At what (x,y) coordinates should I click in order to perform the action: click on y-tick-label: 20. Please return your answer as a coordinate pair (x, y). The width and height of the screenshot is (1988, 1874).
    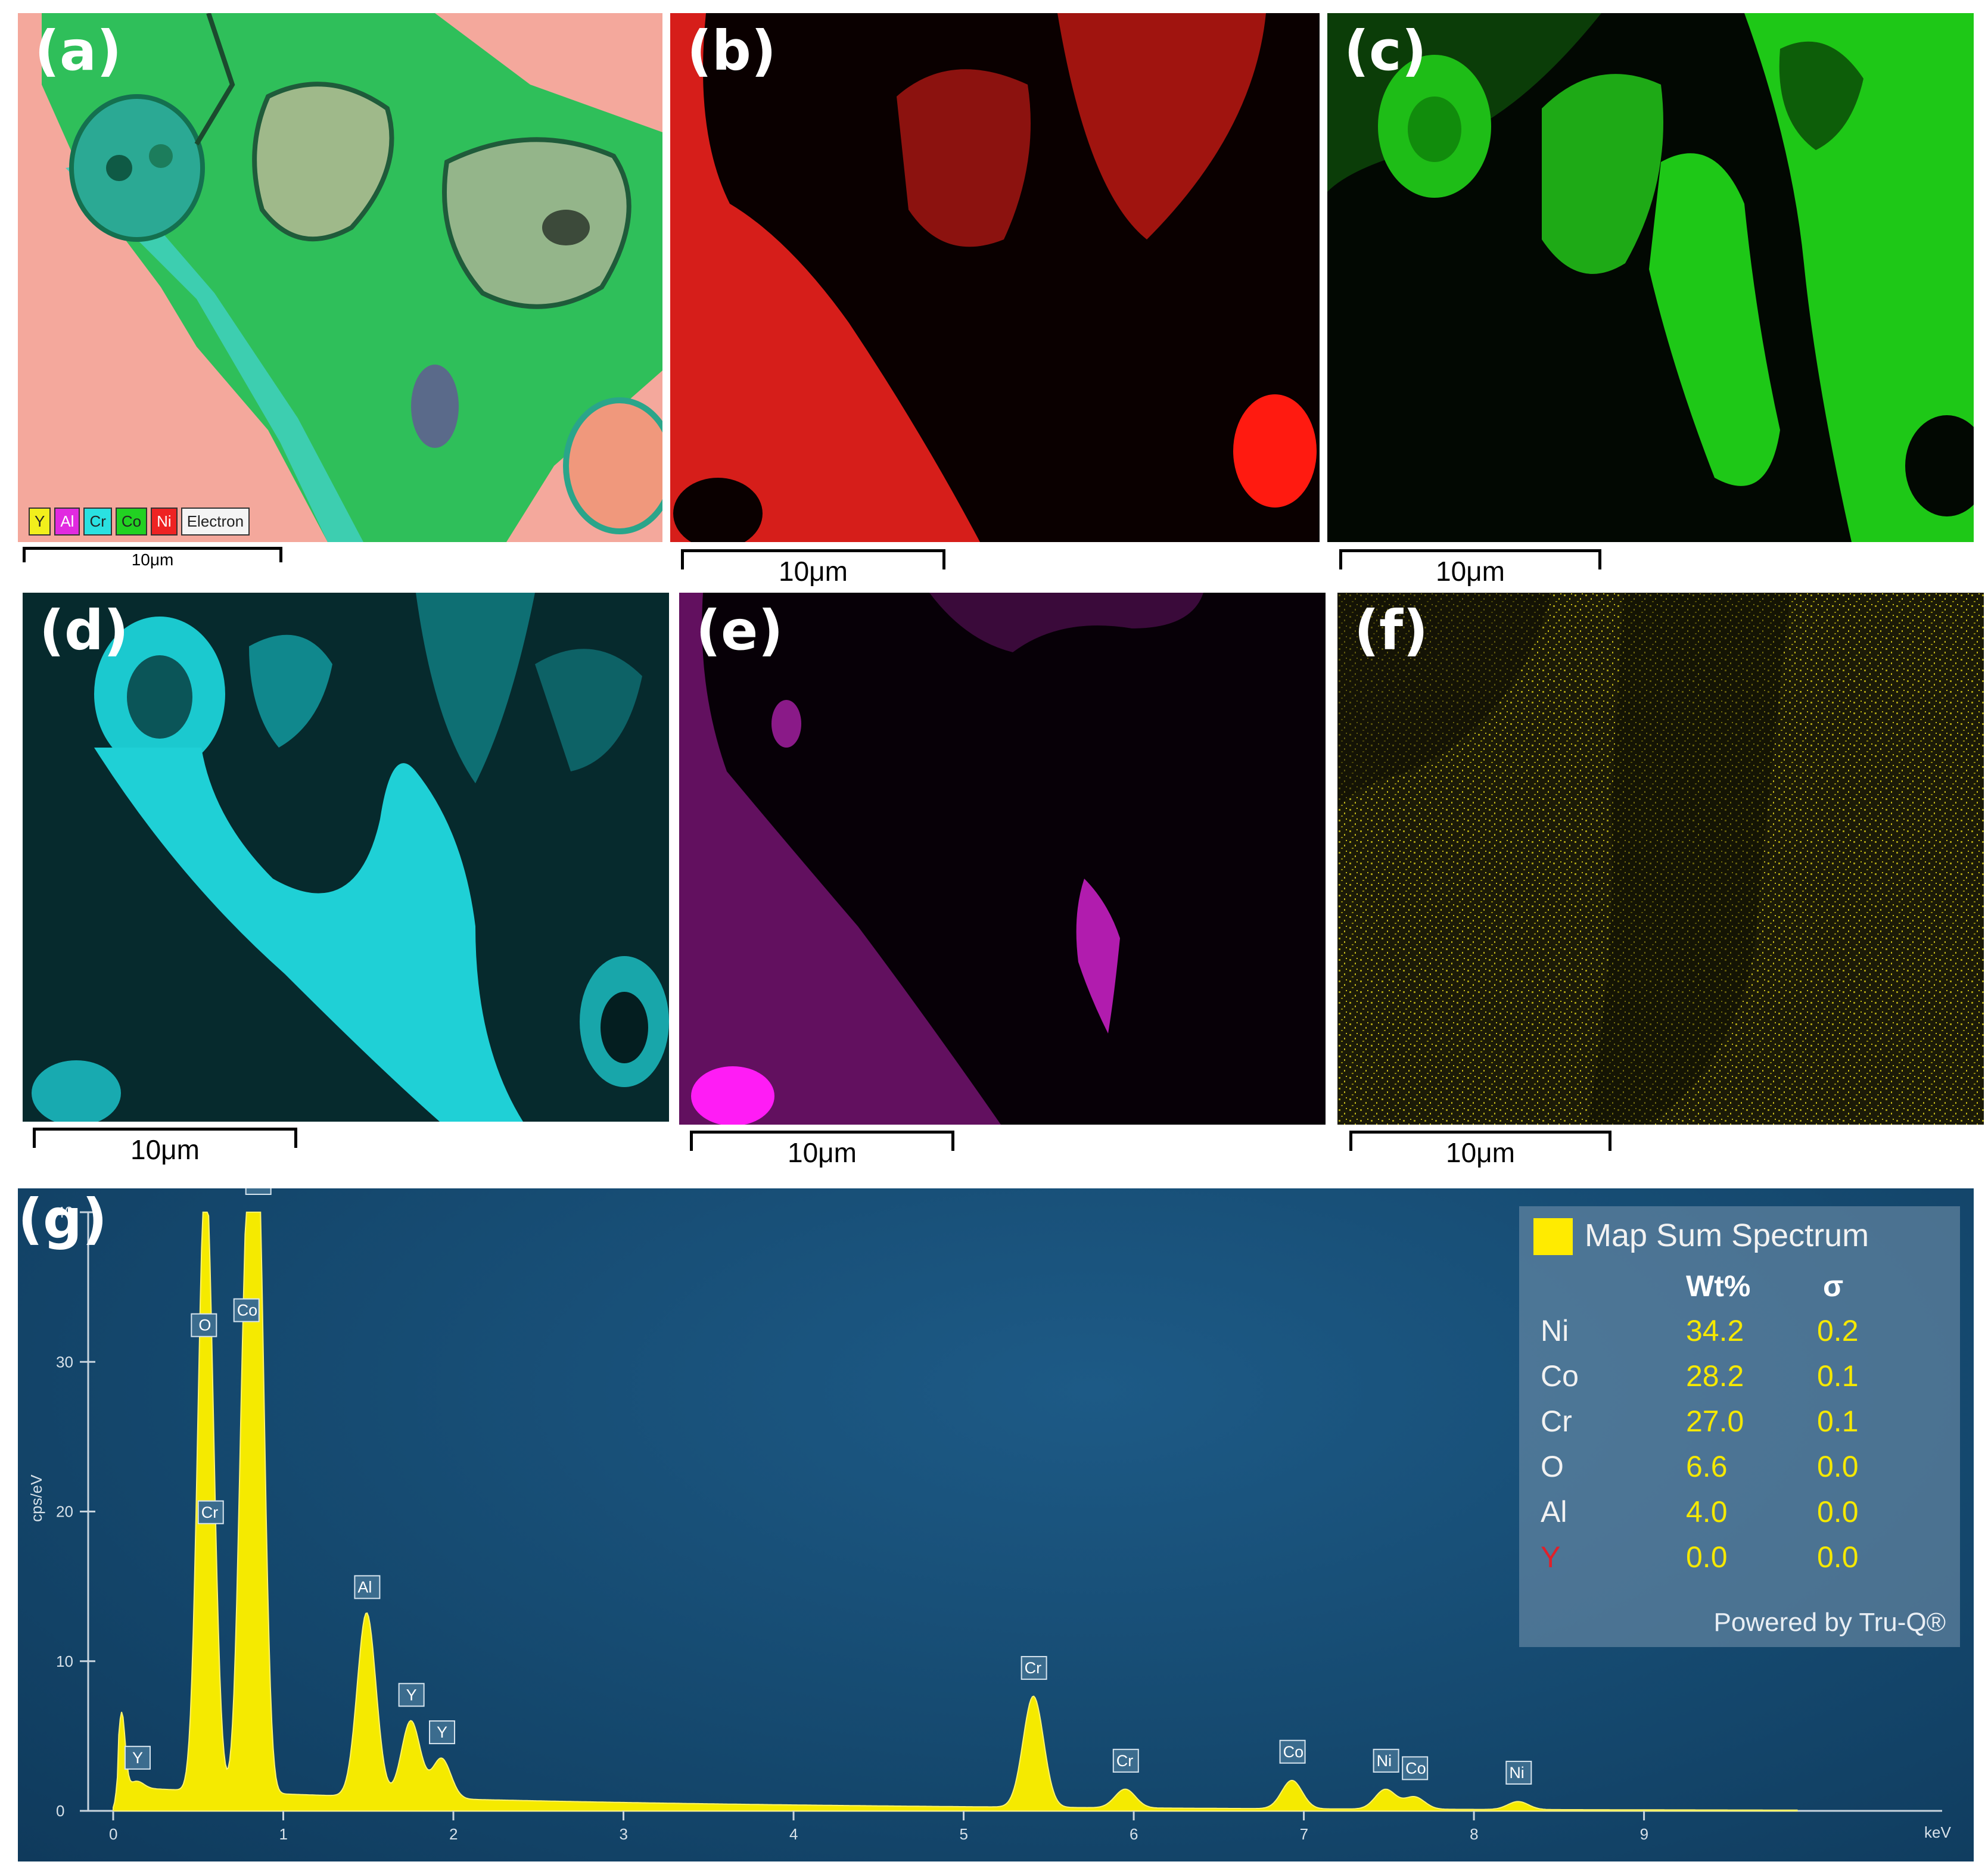
    Looking at the image, I should click on (64, 1512).